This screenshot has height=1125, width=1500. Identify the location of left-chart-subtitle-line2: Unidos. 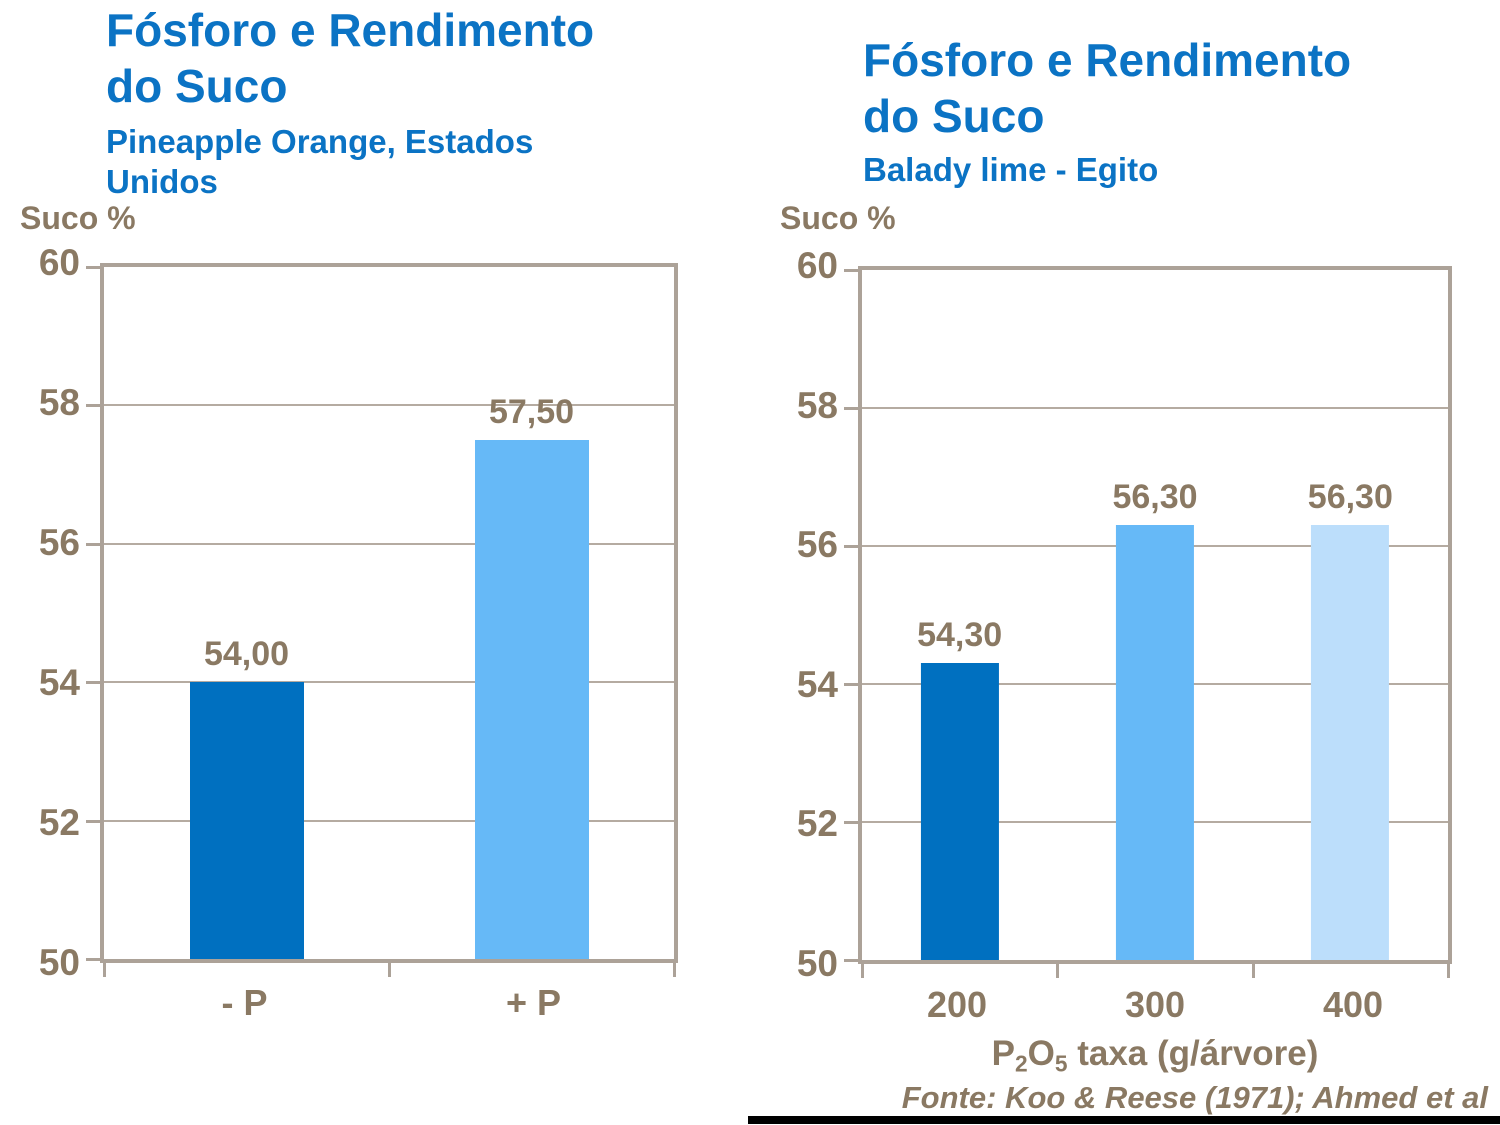
(162, 181).